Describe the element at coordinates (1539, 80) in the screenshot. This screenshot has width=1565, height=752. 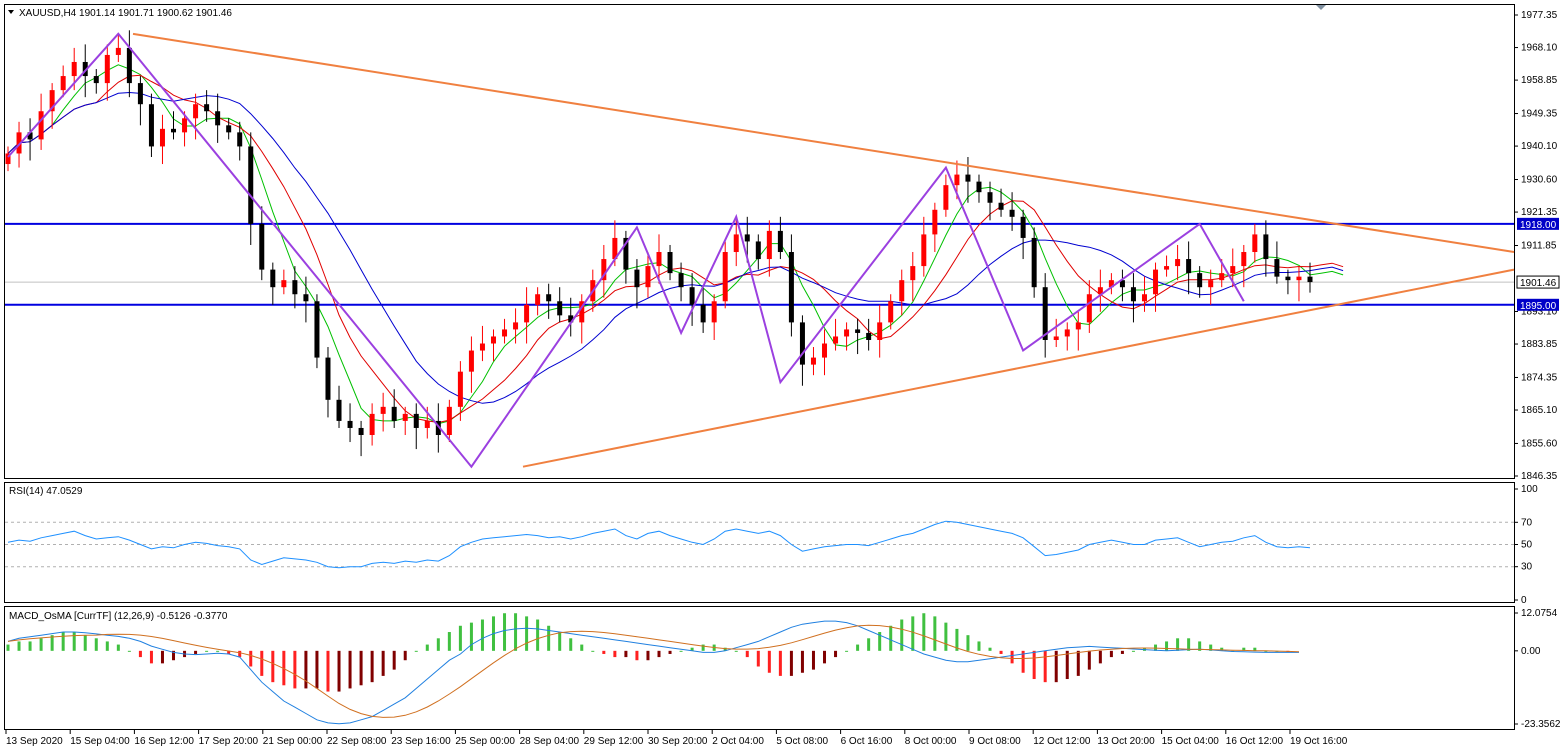
I see `price-tick-label: 1958.85` at that location.